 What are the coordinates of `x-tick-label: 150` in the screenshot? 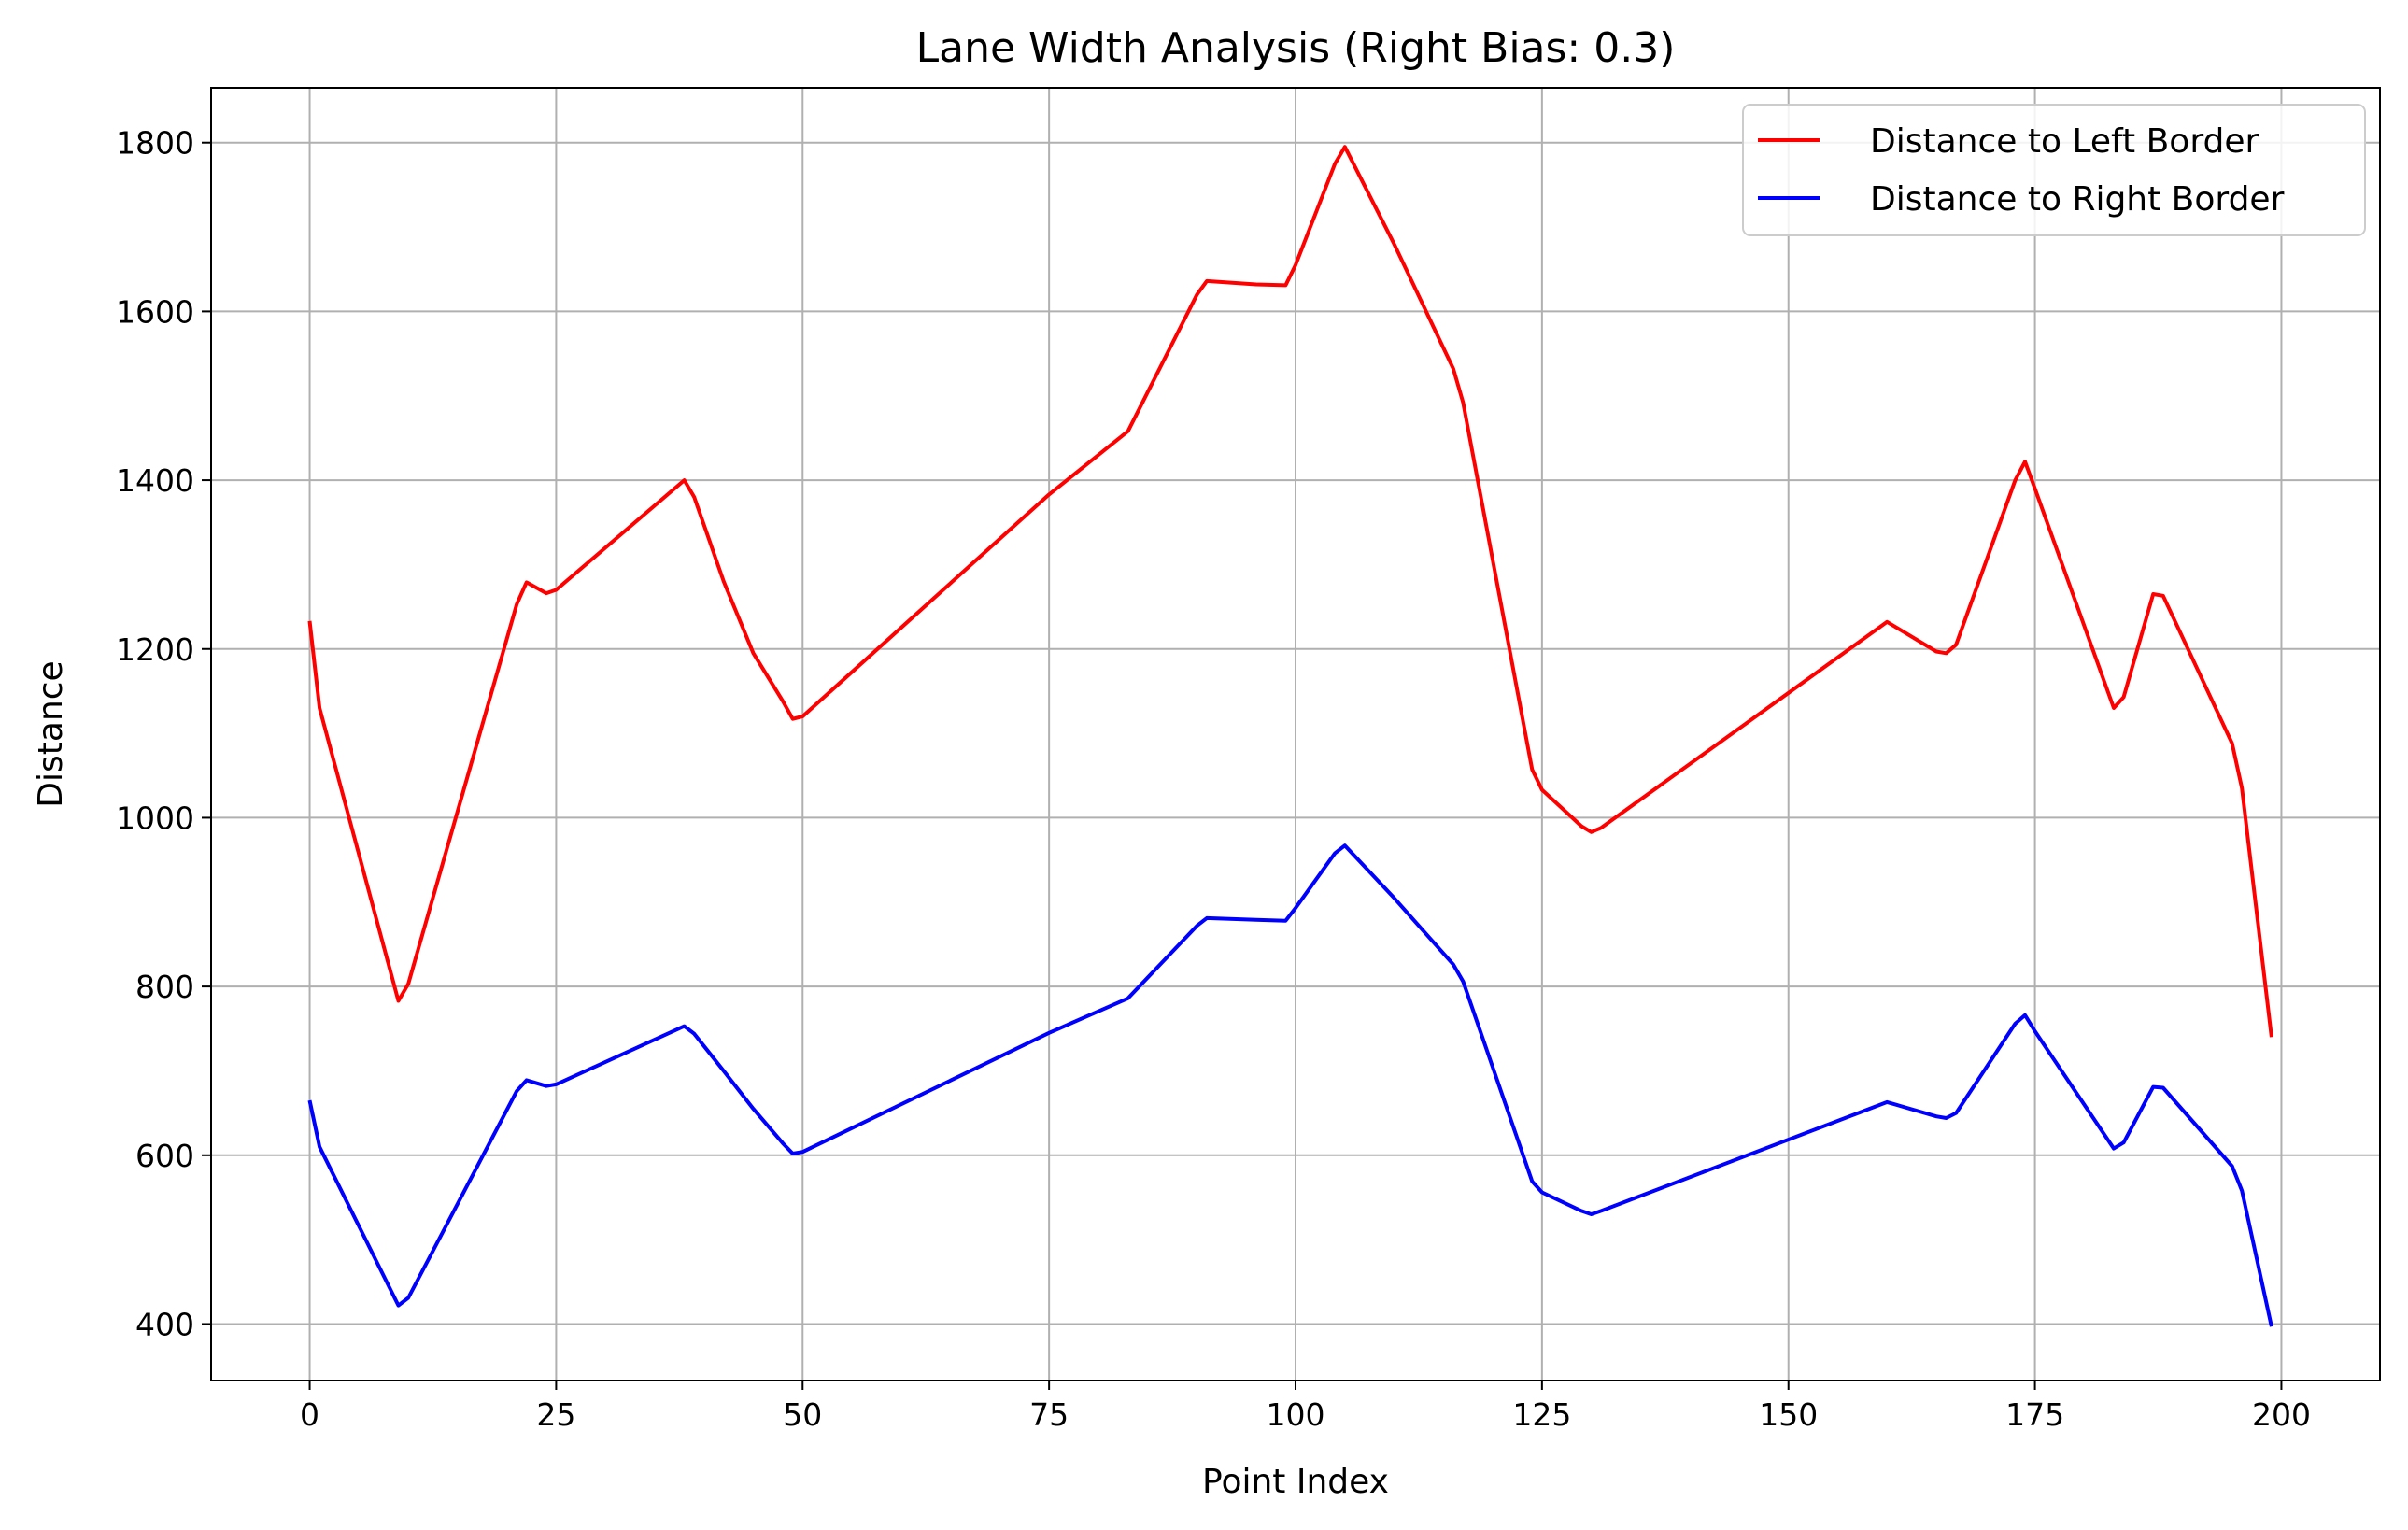 It's located at (1788, 1414).